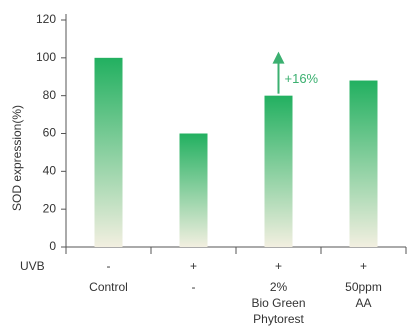 The width and height of the screenshot is (410, 330). What do you see at coordinates (302, 78) in the screenshot?
I see `increase-annotation: +16%` at bounding box center [302, 78].